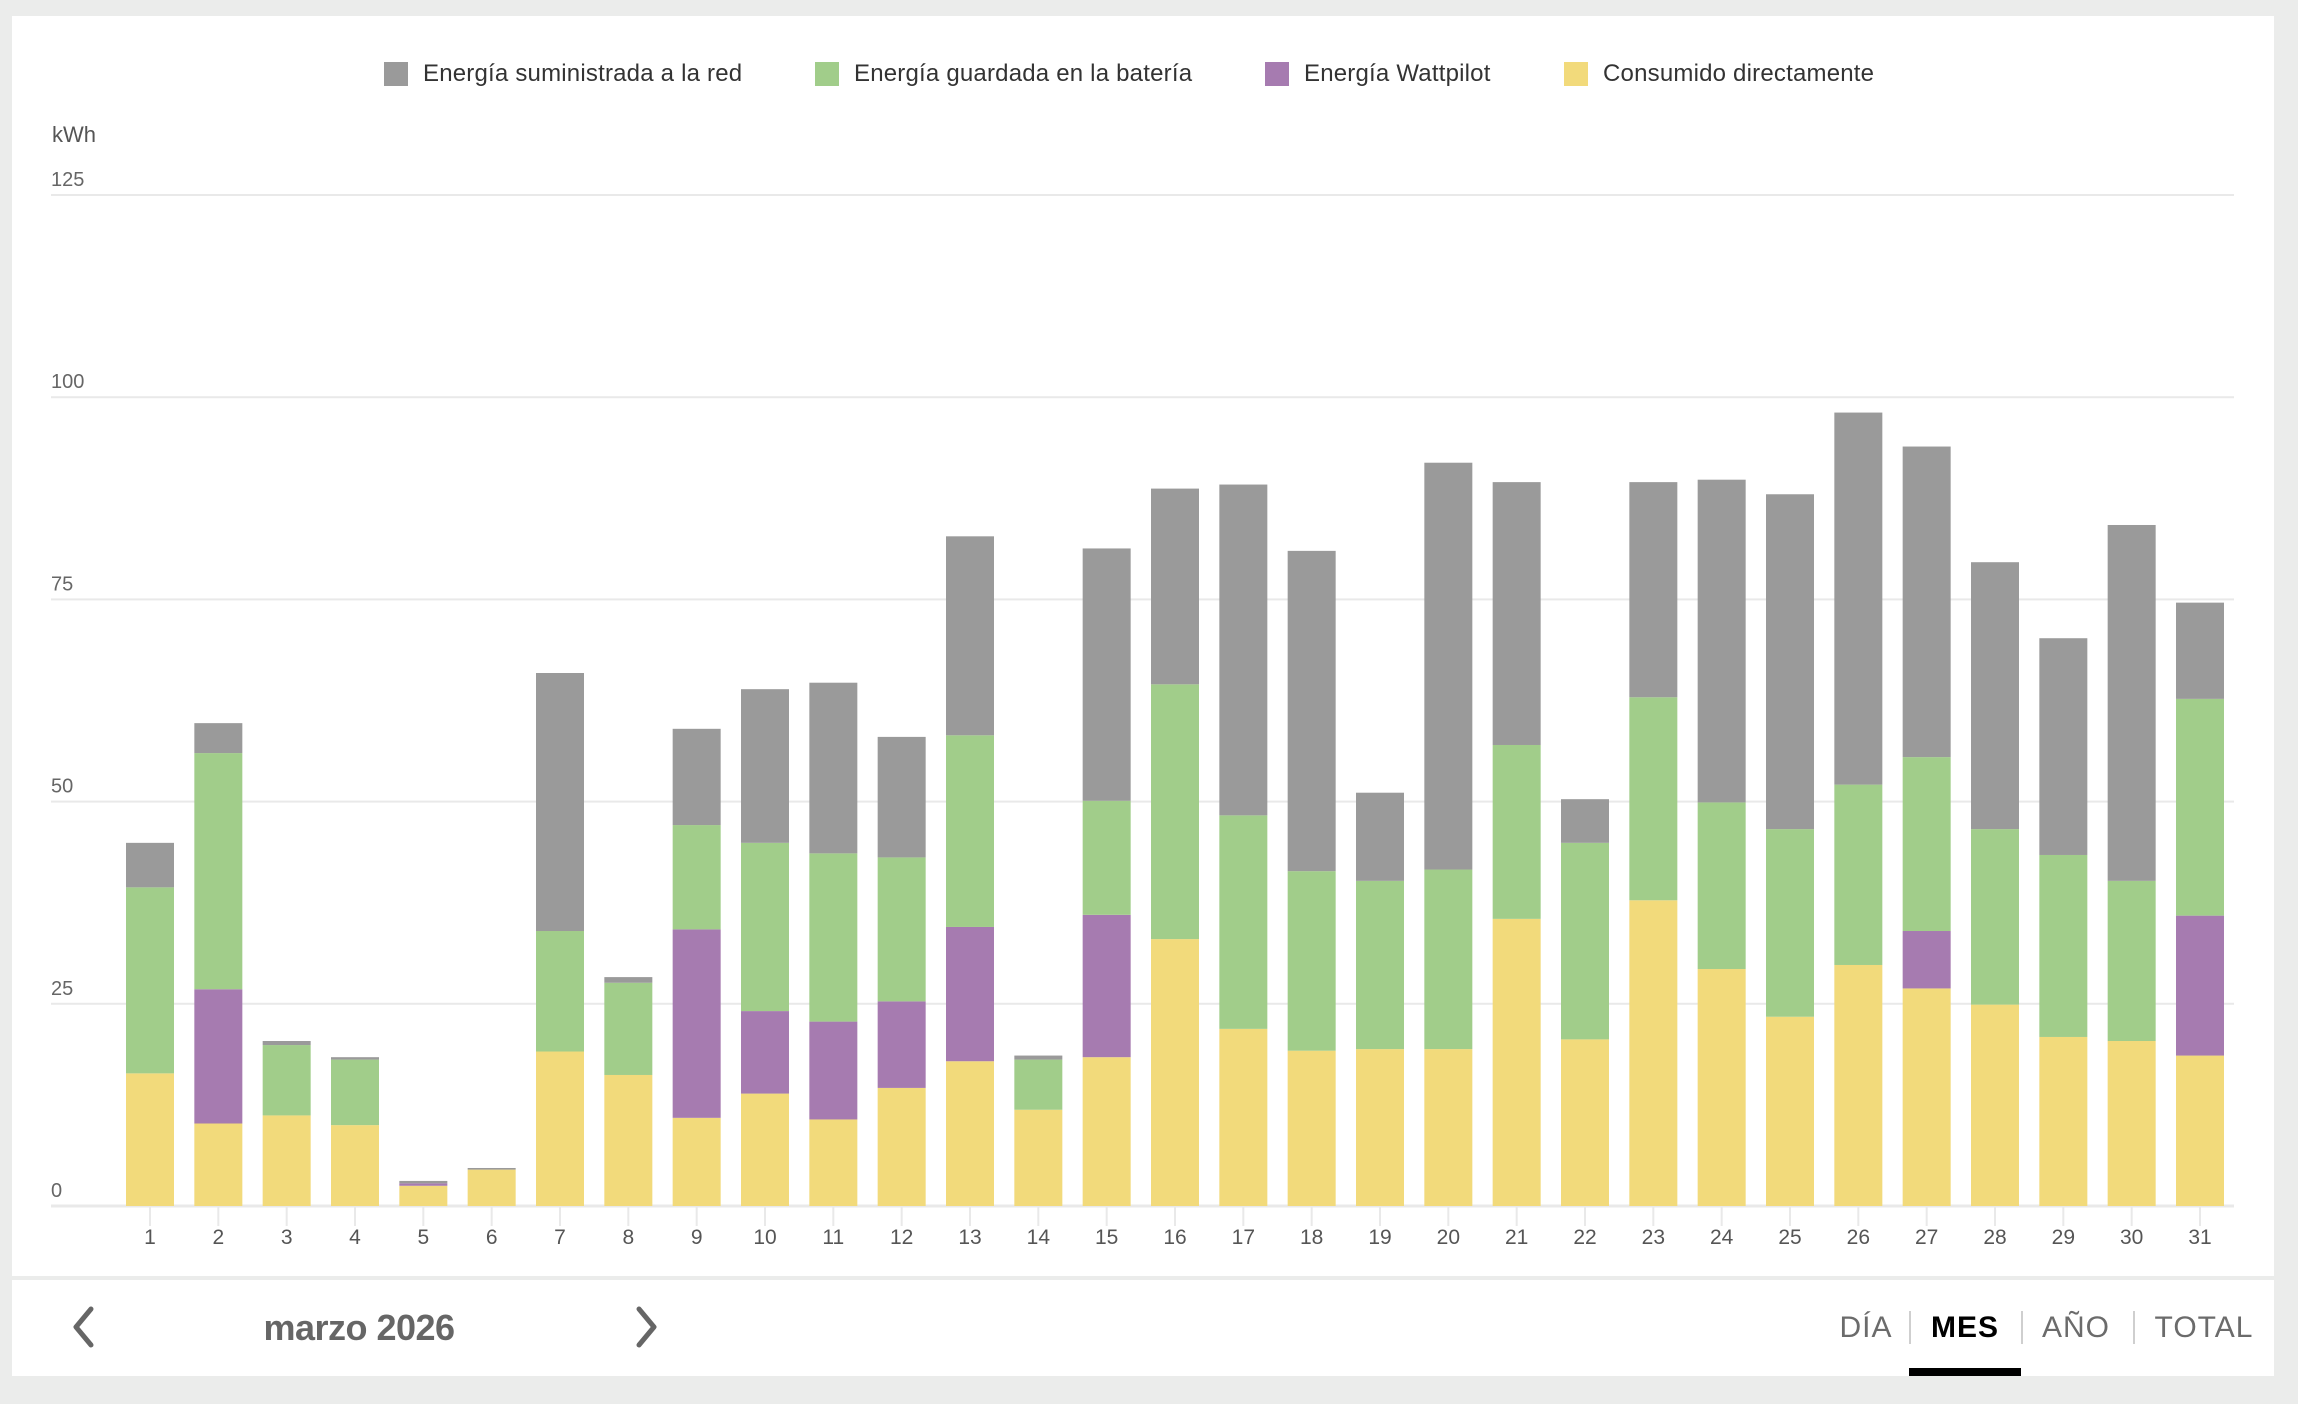  I want to click on legend-item-wattpilot: Energía Wattpilot, so click(1378, 74).